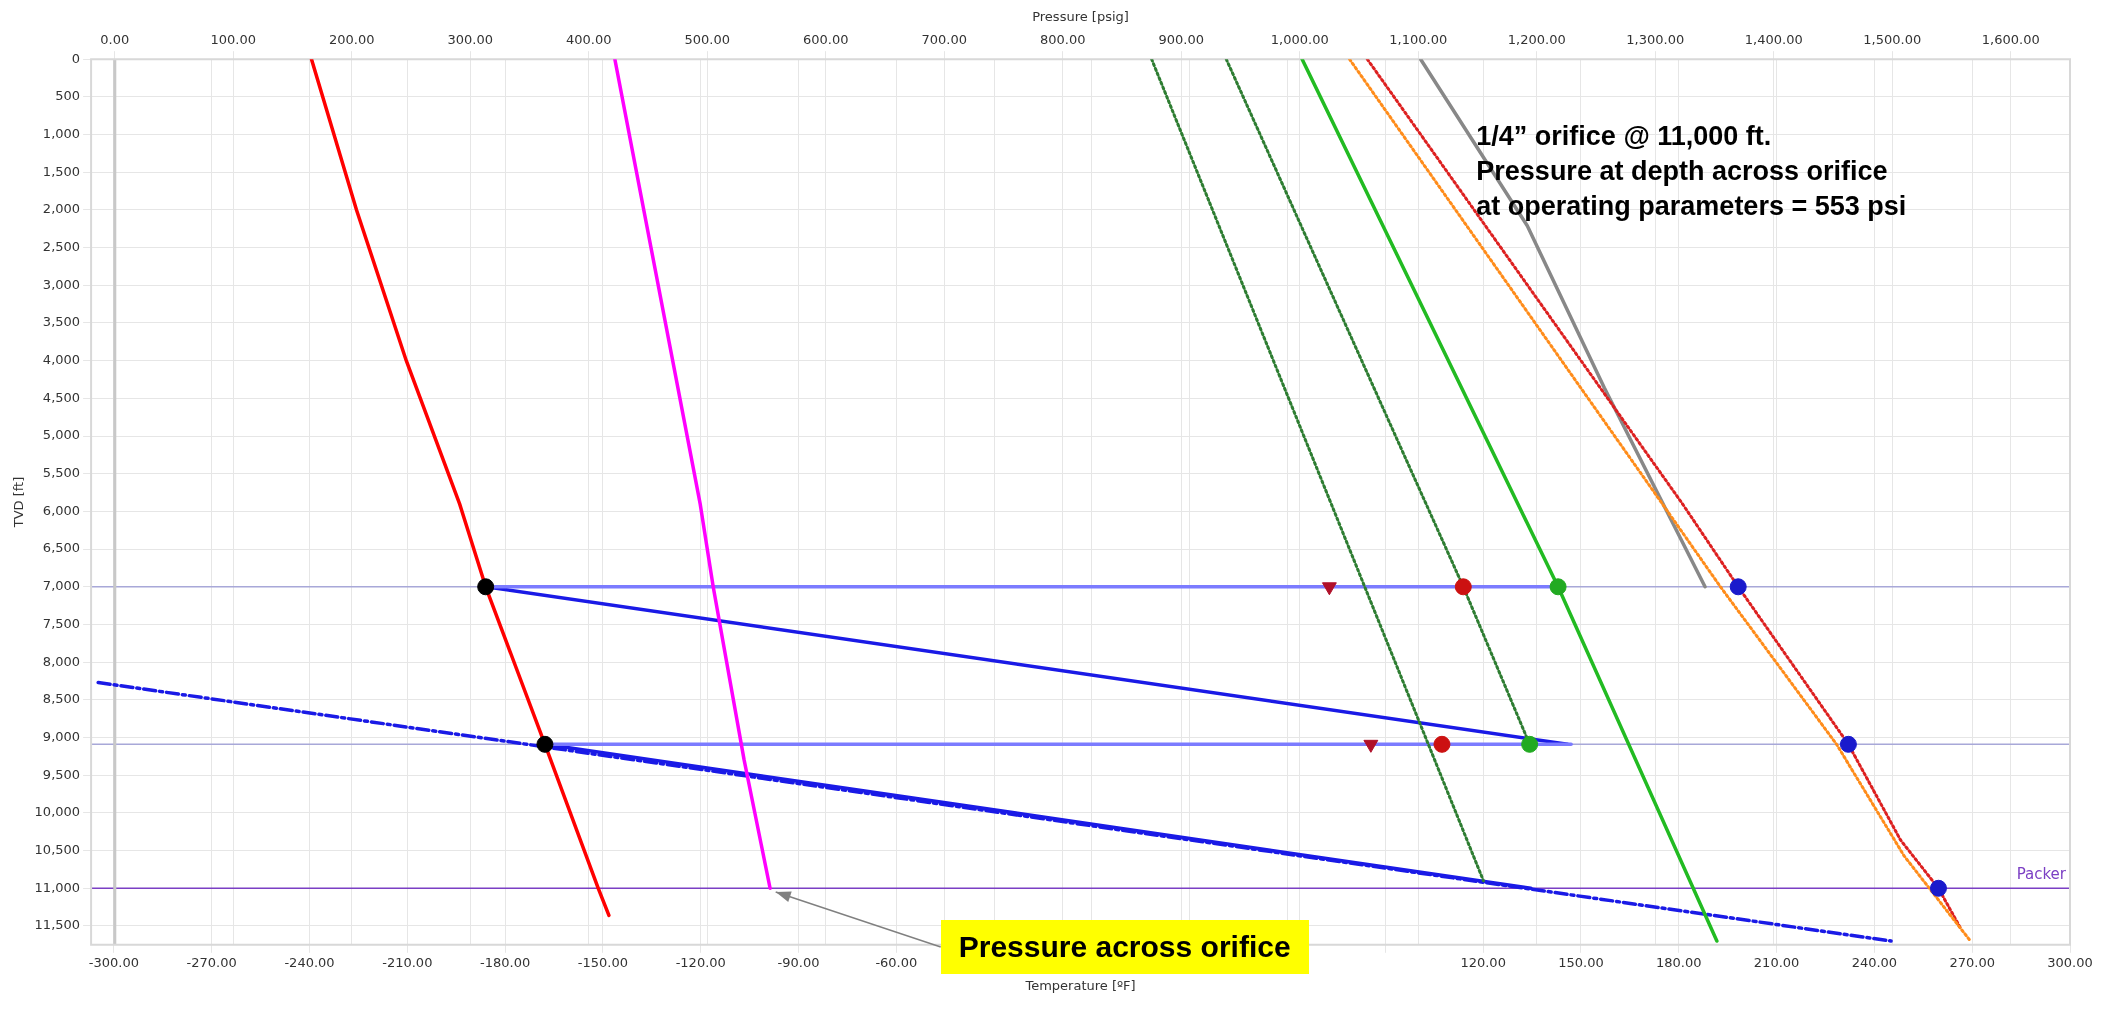 This screenshot has width=2105, height=1018. I want to click on x2-axis-title: Pressure [psig], so click(1080, 17).